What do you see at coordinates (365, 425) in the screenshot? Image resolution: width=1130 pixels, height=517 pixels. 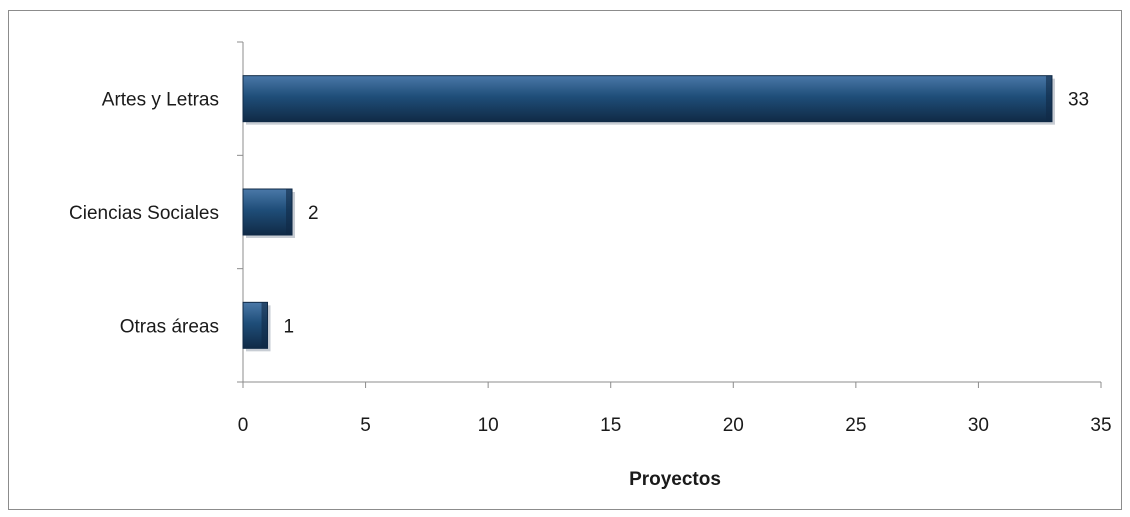 I see `x-tick-label: 5` at bounding box center [365, 425].